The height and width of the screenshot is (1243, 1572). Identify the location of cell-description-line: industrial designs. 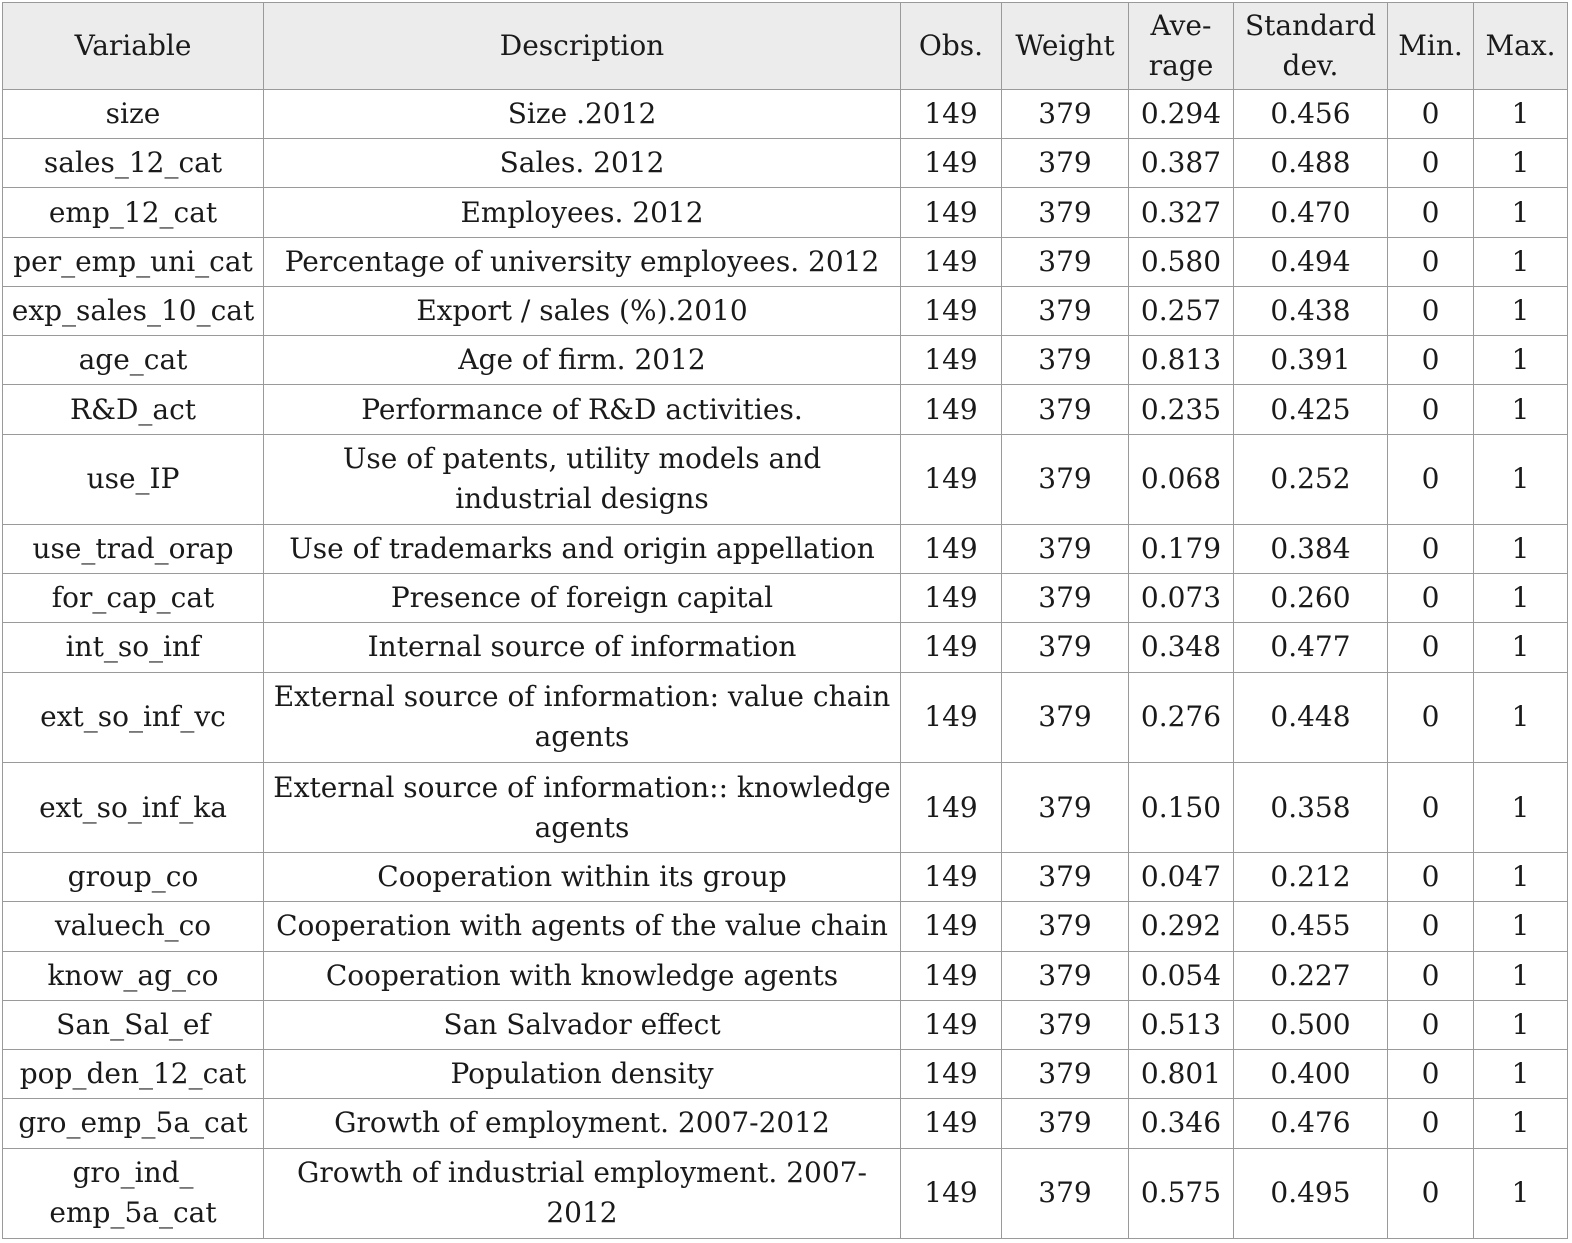
(582, 499).